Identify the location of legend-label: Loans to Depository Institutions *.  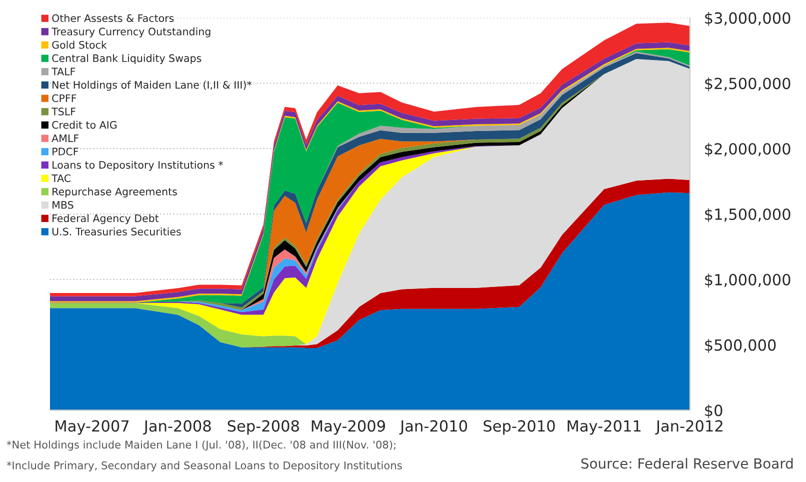
(138, 165).